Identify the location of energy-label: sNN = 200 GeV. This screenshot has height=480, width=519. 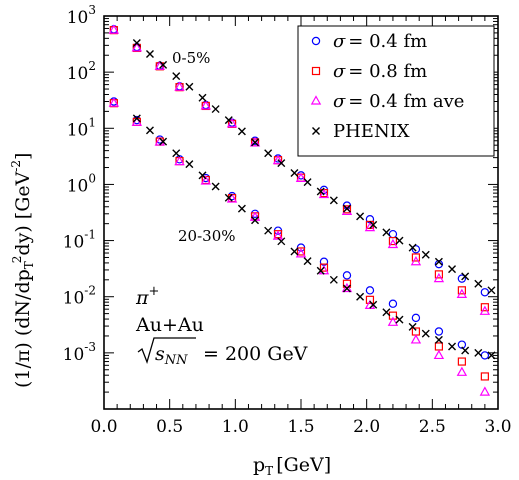
(222, 352).